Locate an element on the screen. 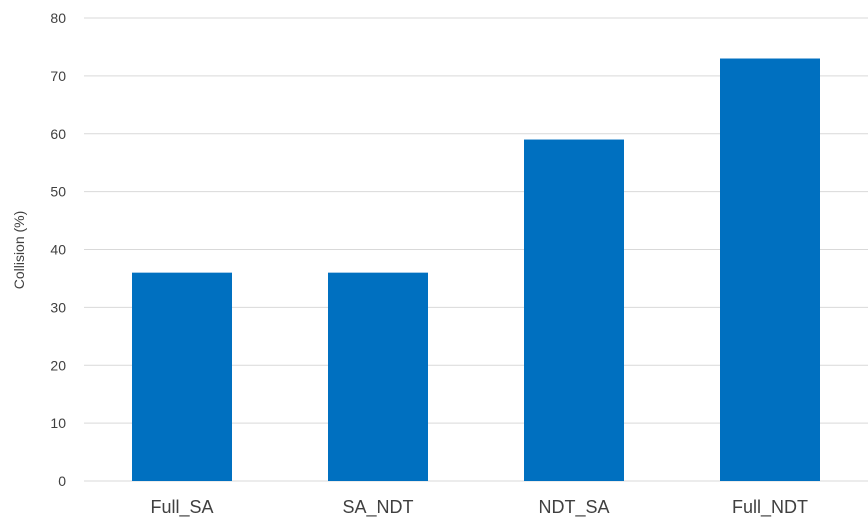 The height and width of the screenshot is (524, 868). bar-full-sa is located at coordinates (182, 376).